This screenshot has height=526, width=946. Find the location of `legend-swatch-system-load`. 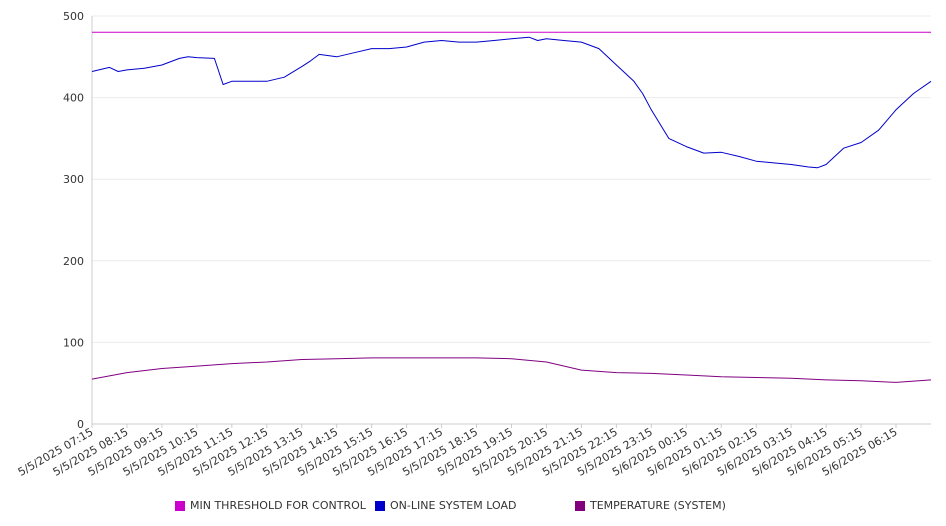

legend-swatch-system-load is located at coordinates (380, 505).